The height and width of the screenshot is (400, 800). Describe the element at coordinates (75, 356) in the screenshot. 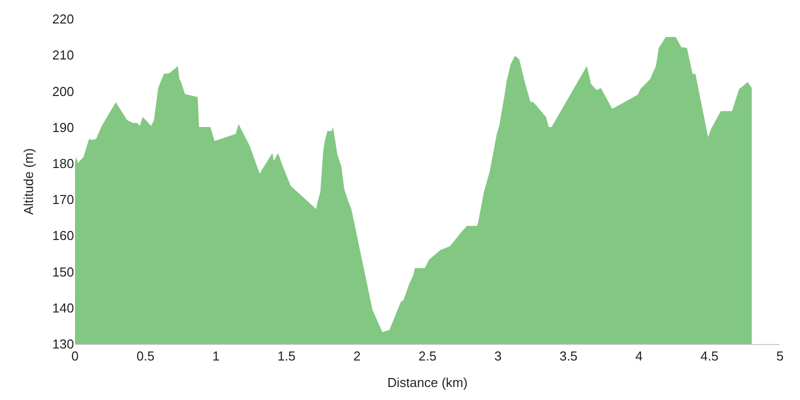

I see `x-tick-label: 0` at that location.